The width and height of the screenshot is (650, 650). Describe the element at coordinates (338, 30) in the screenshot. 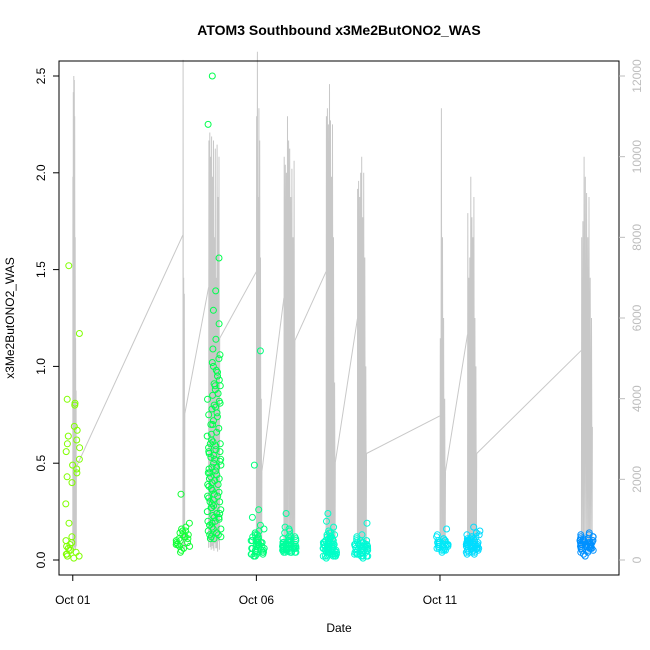

I see `chart-title: ATOM3 Southbound x3Me2ButONO2_WAS` at that location.